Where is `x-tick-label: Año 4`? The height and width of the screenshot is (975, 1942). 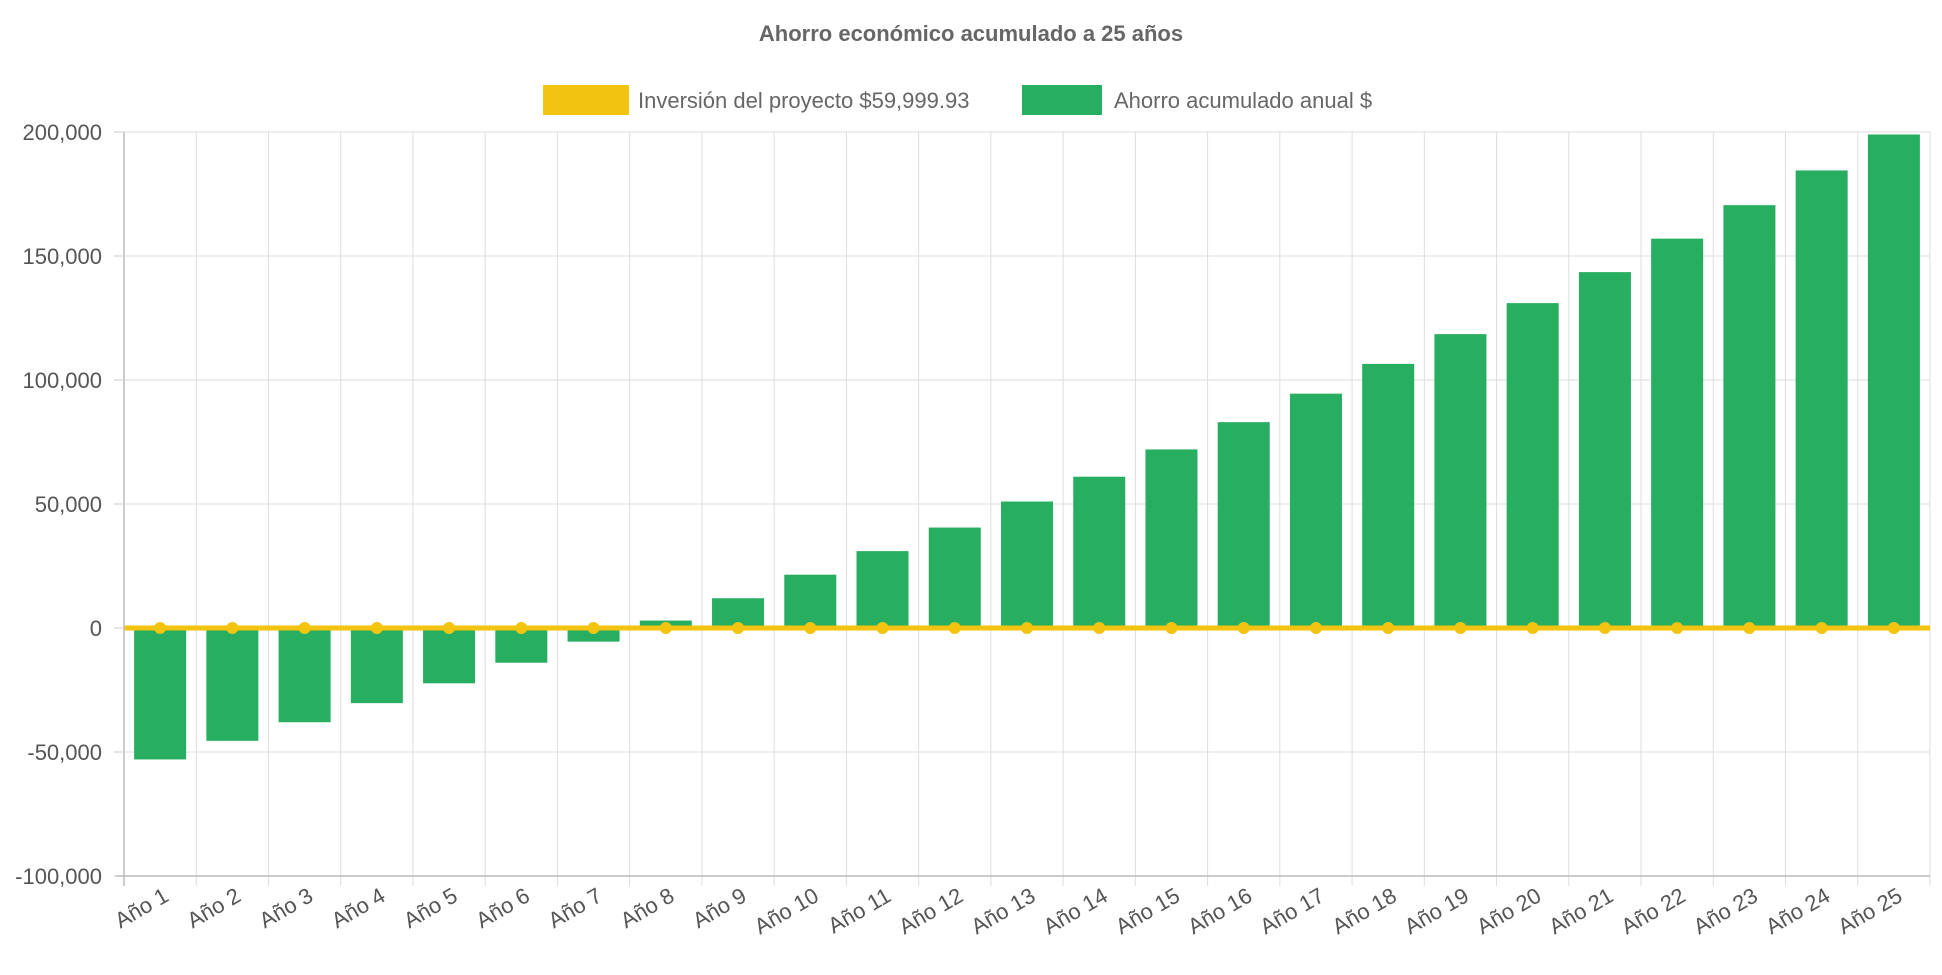 x-tick-label: Año 4 is located at coordinates (358, 908).